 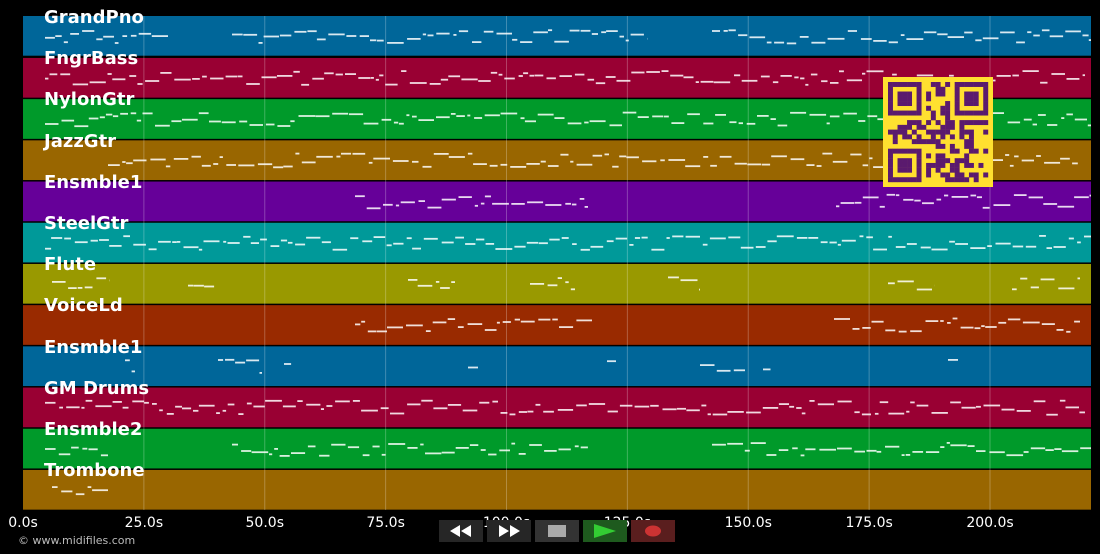 I want to click on track-lane, so click(x=557, y=325).